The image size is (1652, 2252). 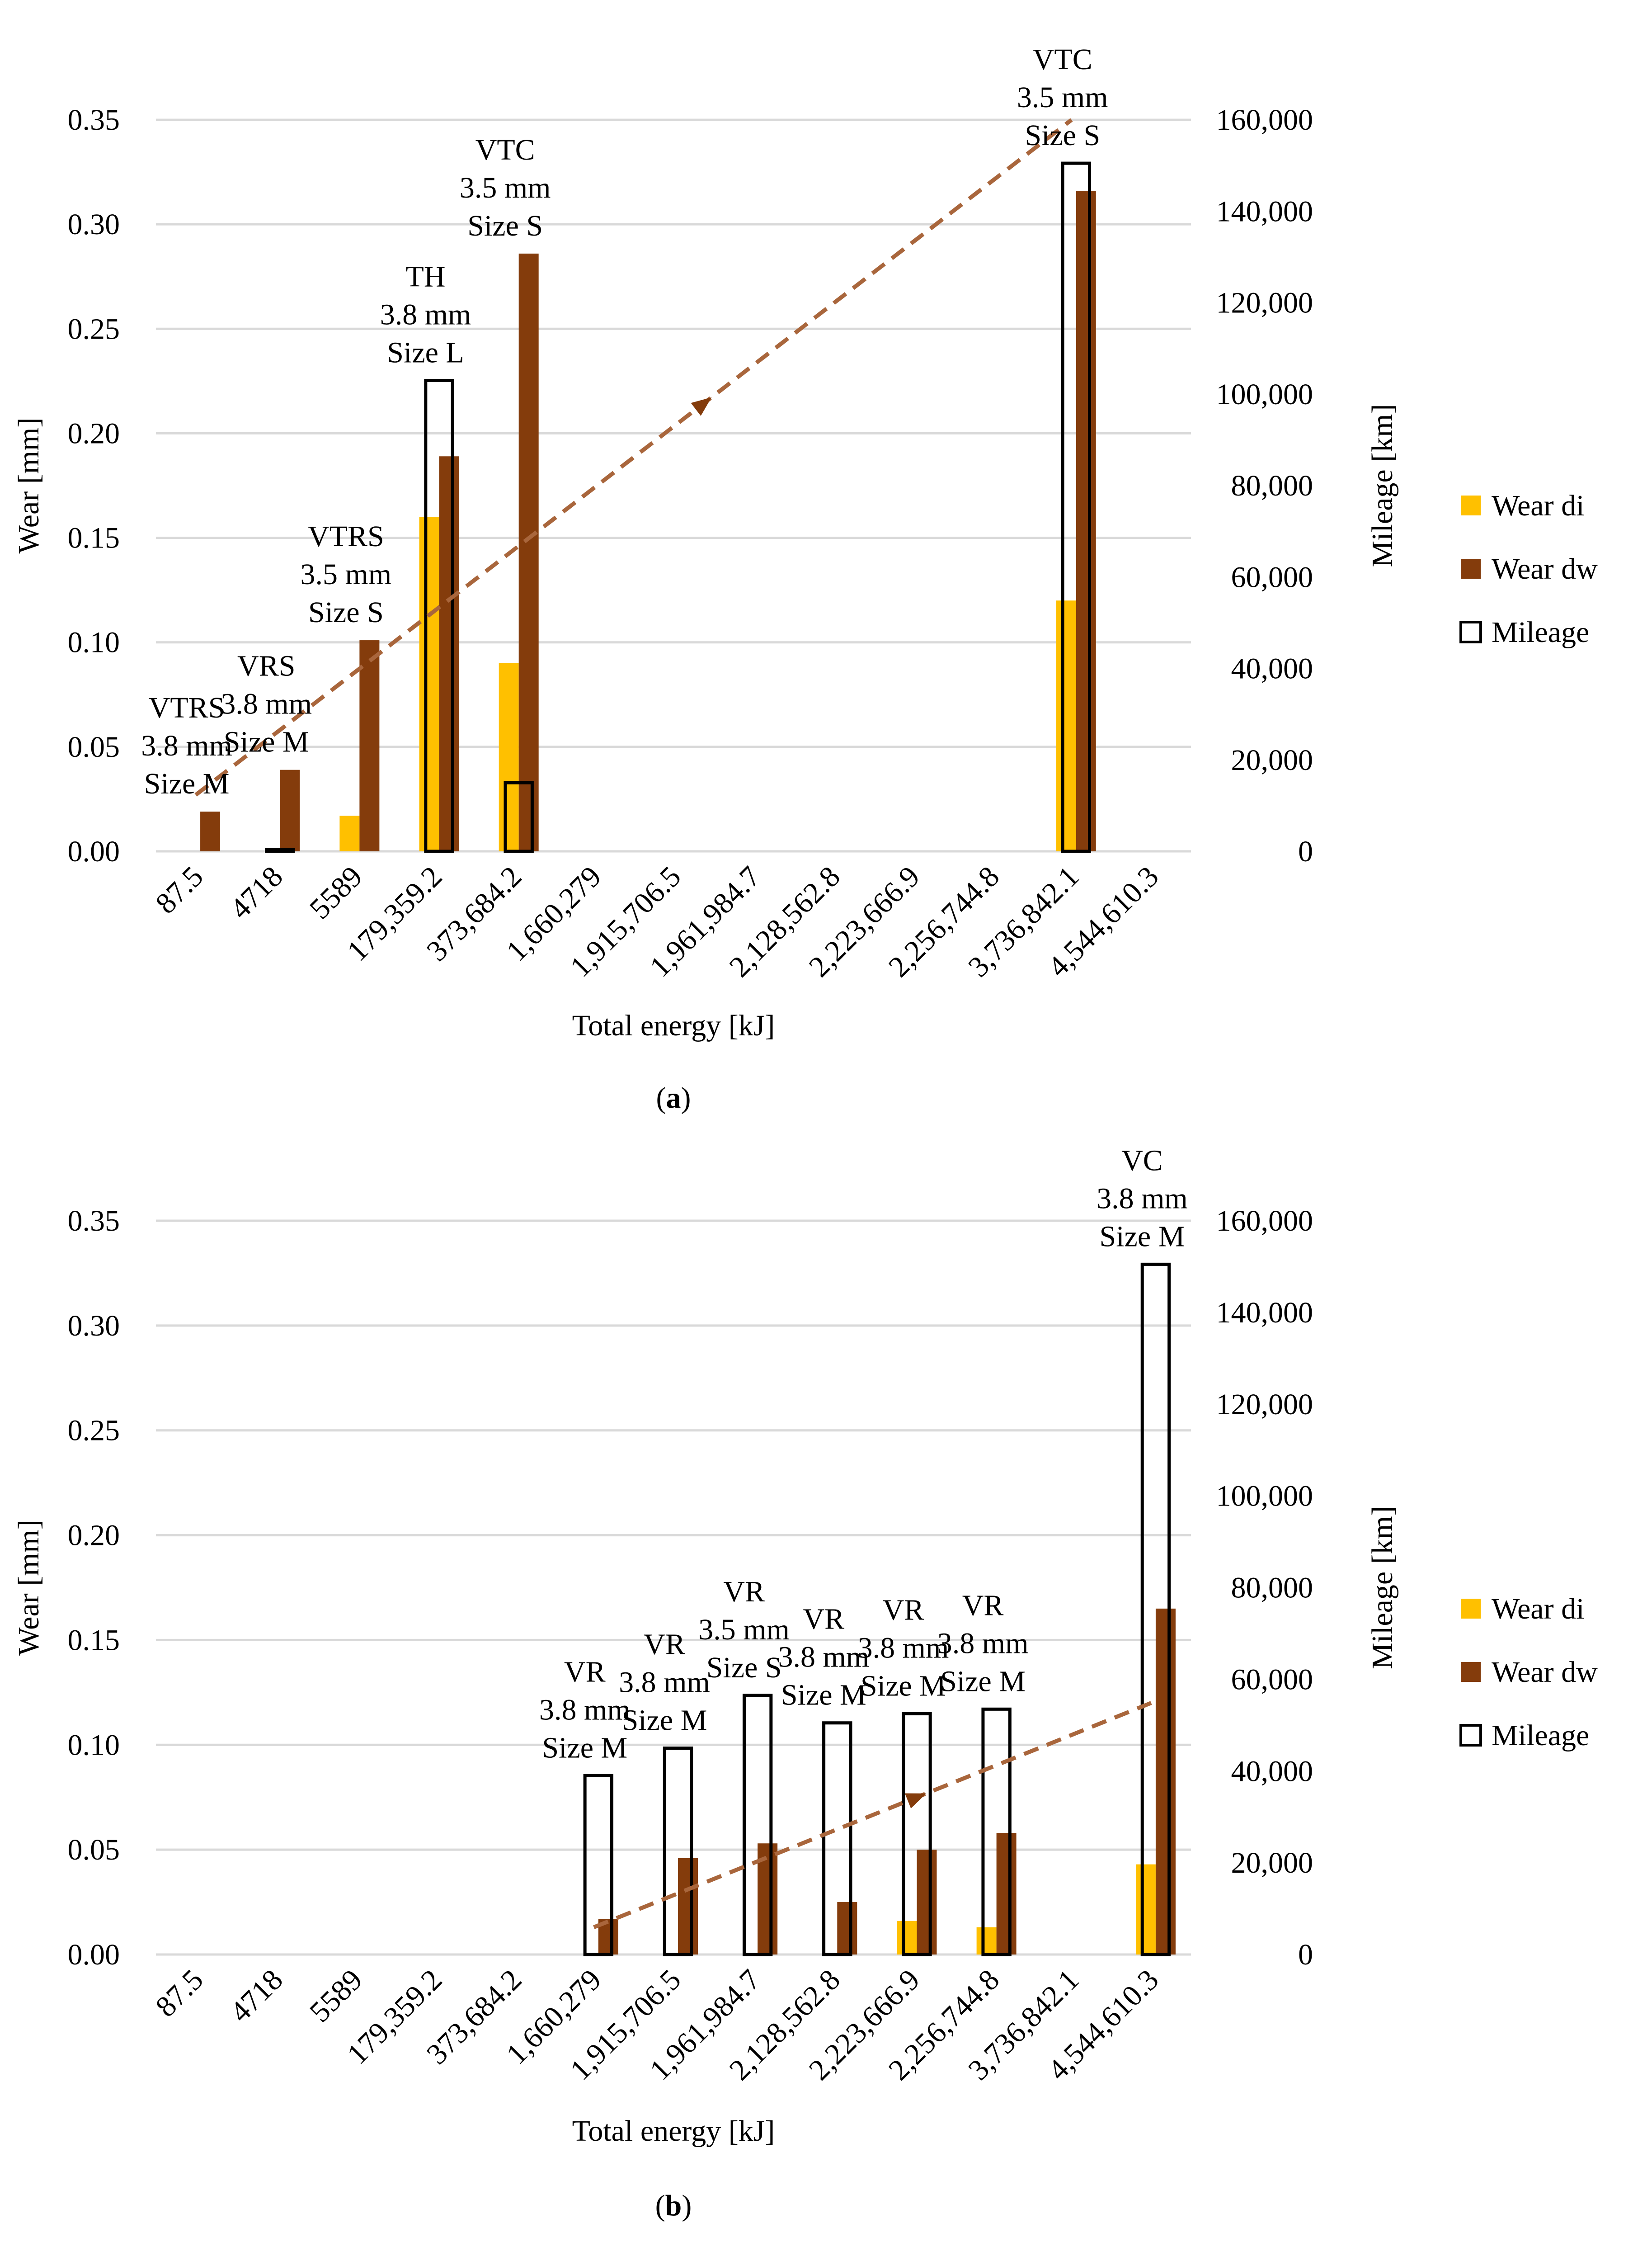 I want to click on annotation-label: VC, so click(x=1142, y=1160).